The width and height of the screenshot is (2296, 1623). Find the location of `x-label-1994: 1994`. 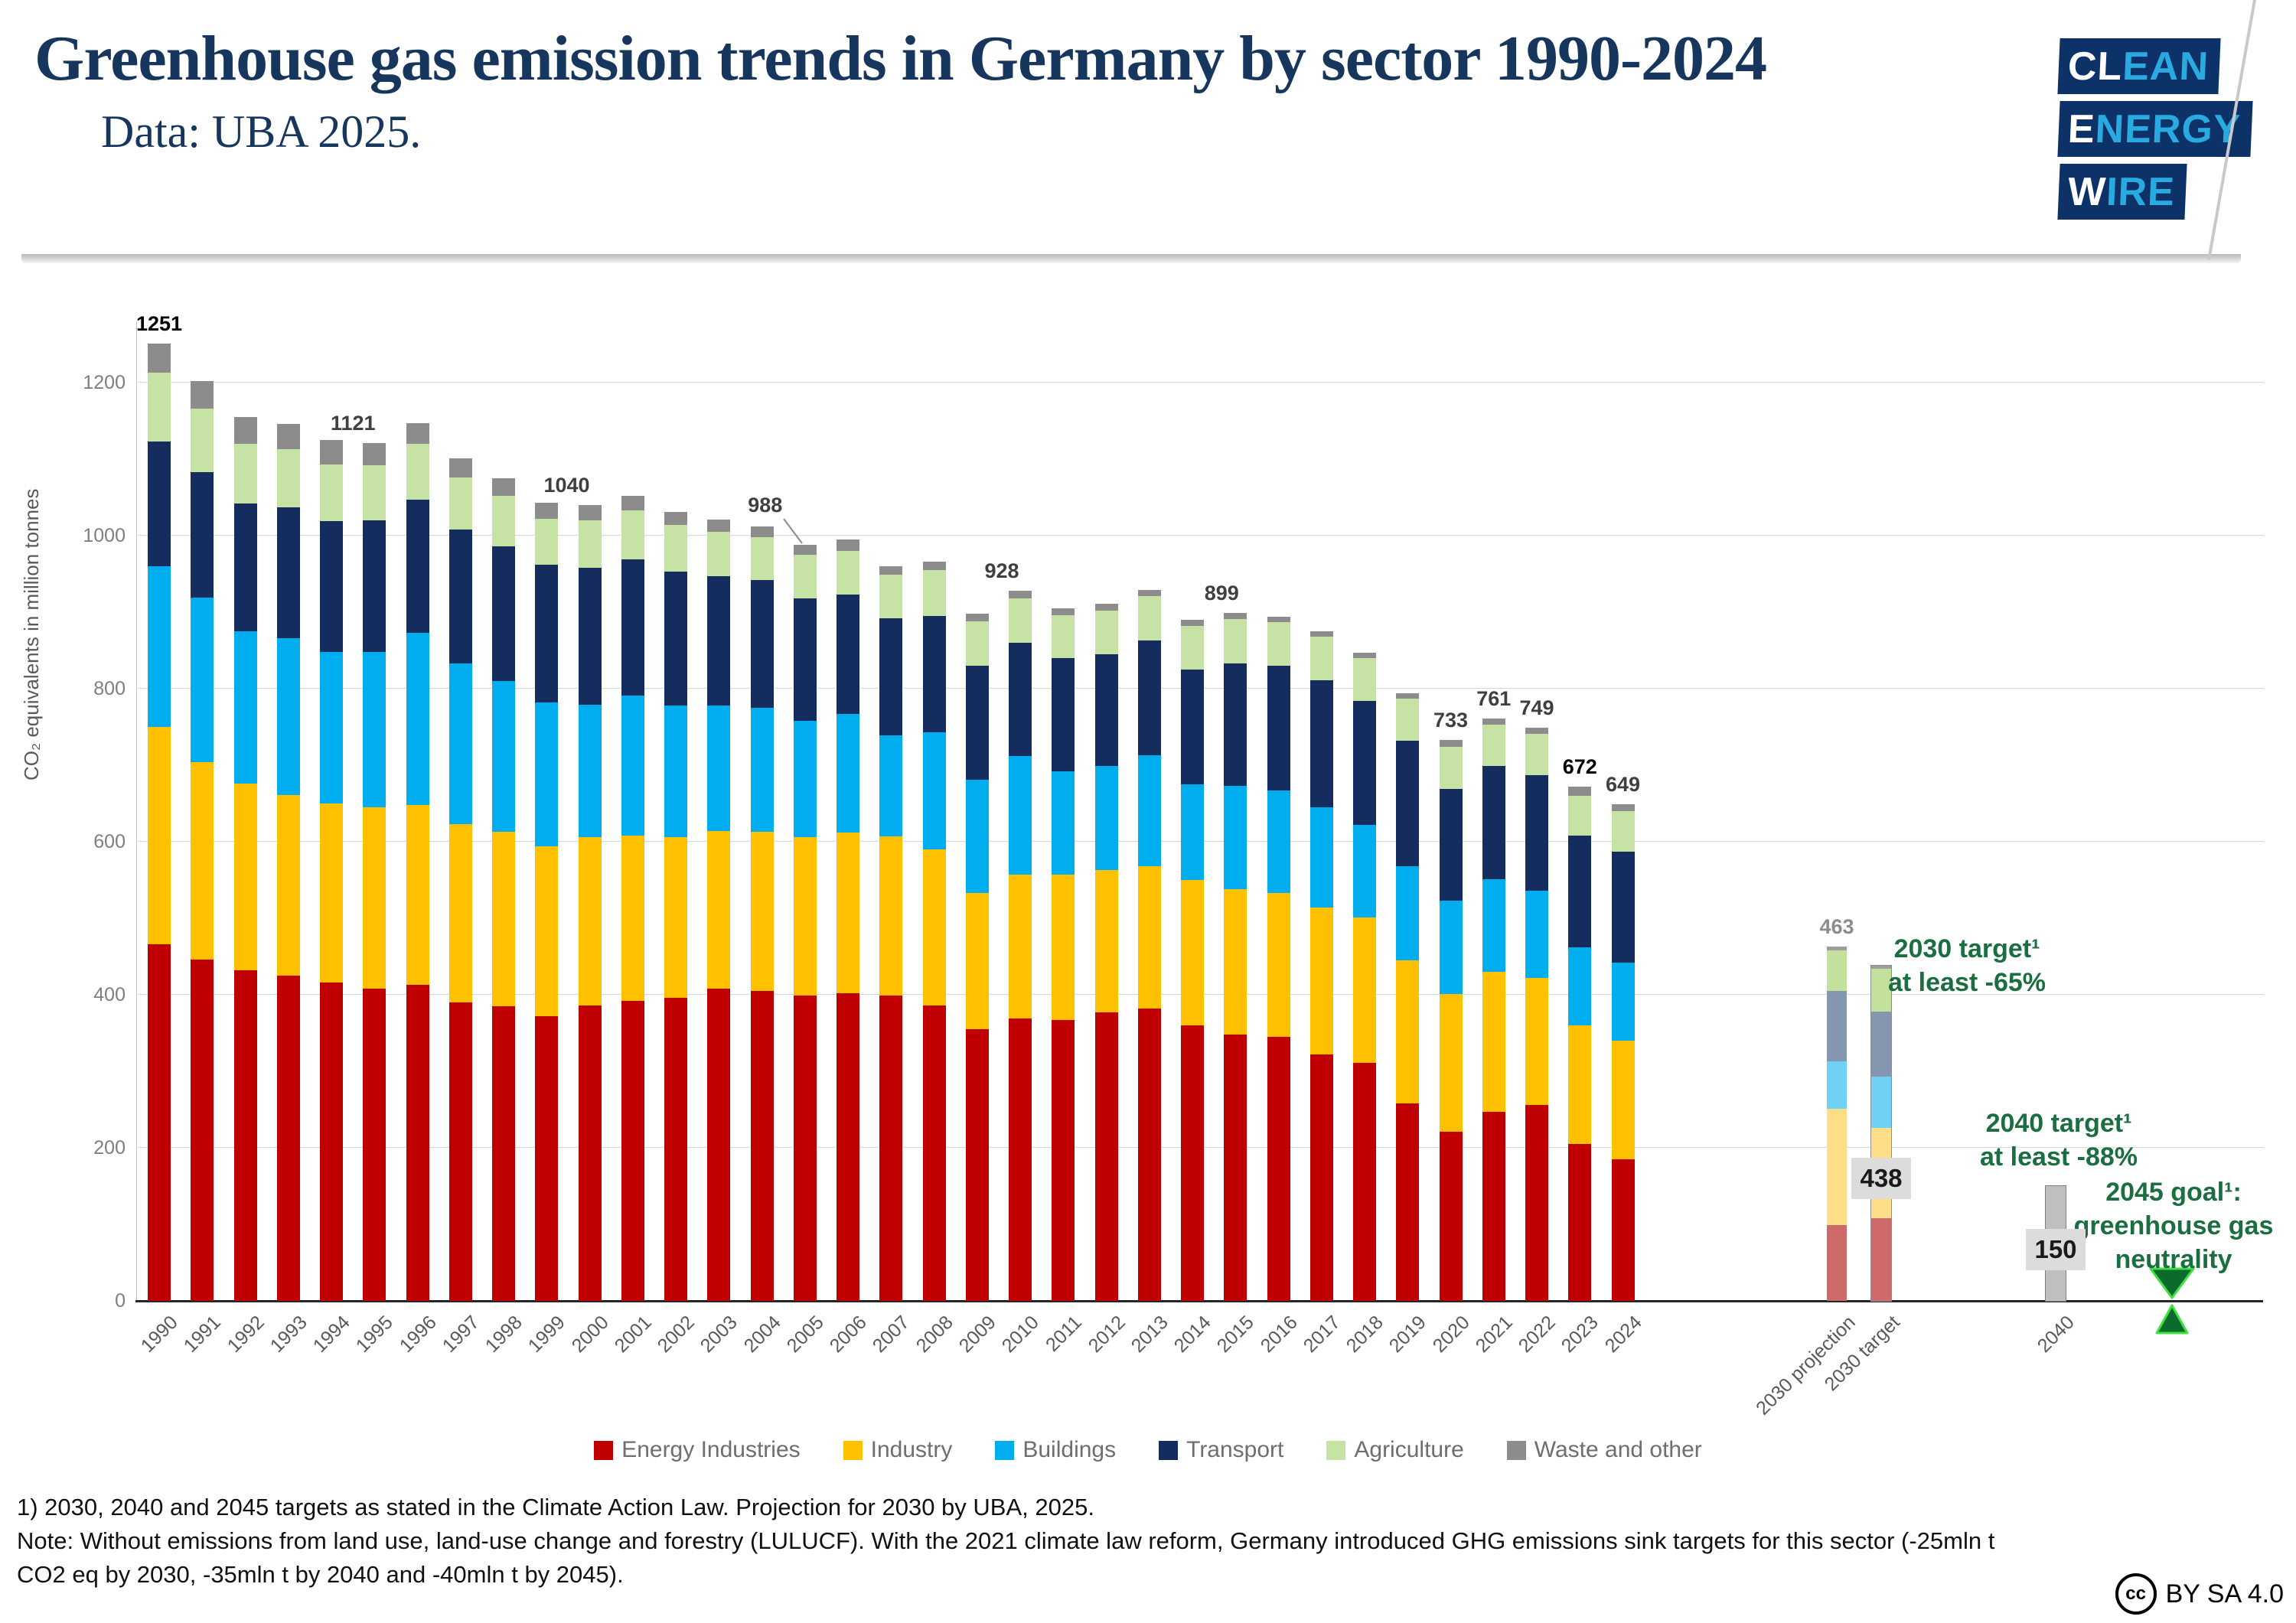

x-label-1994: 1994 is located at coordinates (331, 1335).